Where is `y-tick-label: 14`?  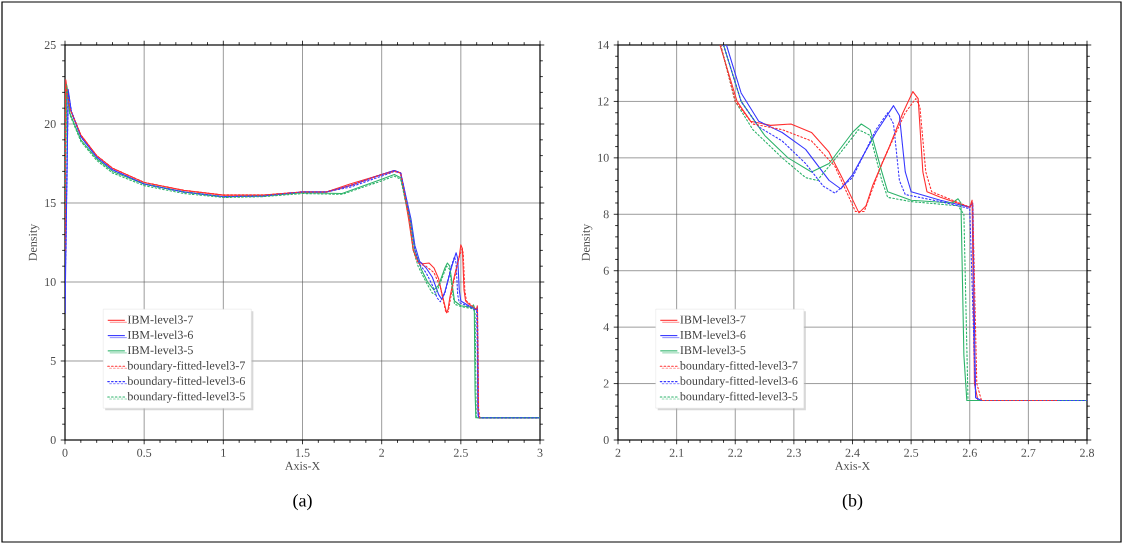
y-tick-label: 14 is located at coordinates (604, 45).